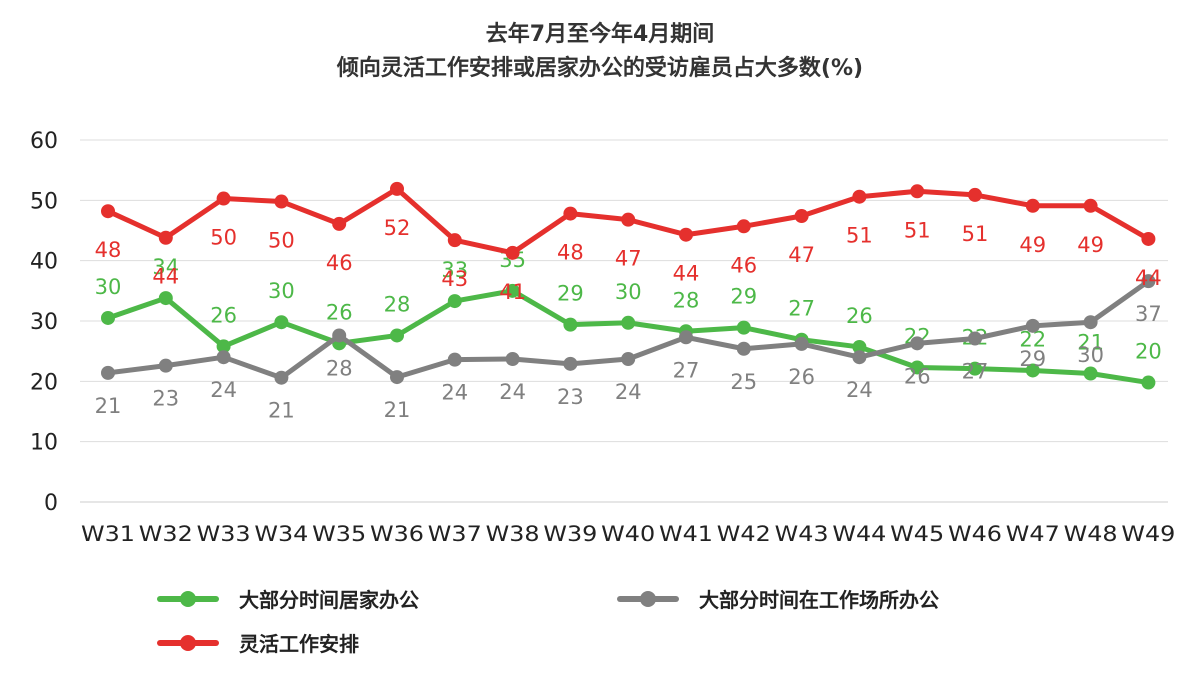 The width and height of the screenshot is (1200, 675). What do you see at coordinates (648, 598) in the screenshot?
I see `legend-swatch-gray` at bounding box center [648, 598].